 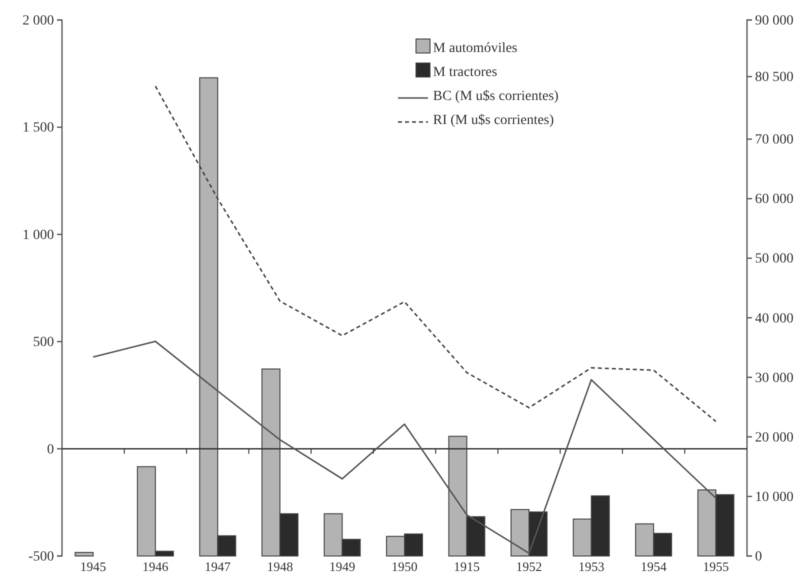 I want to click on y-tick-label: 0, so click(x=50, y=450).